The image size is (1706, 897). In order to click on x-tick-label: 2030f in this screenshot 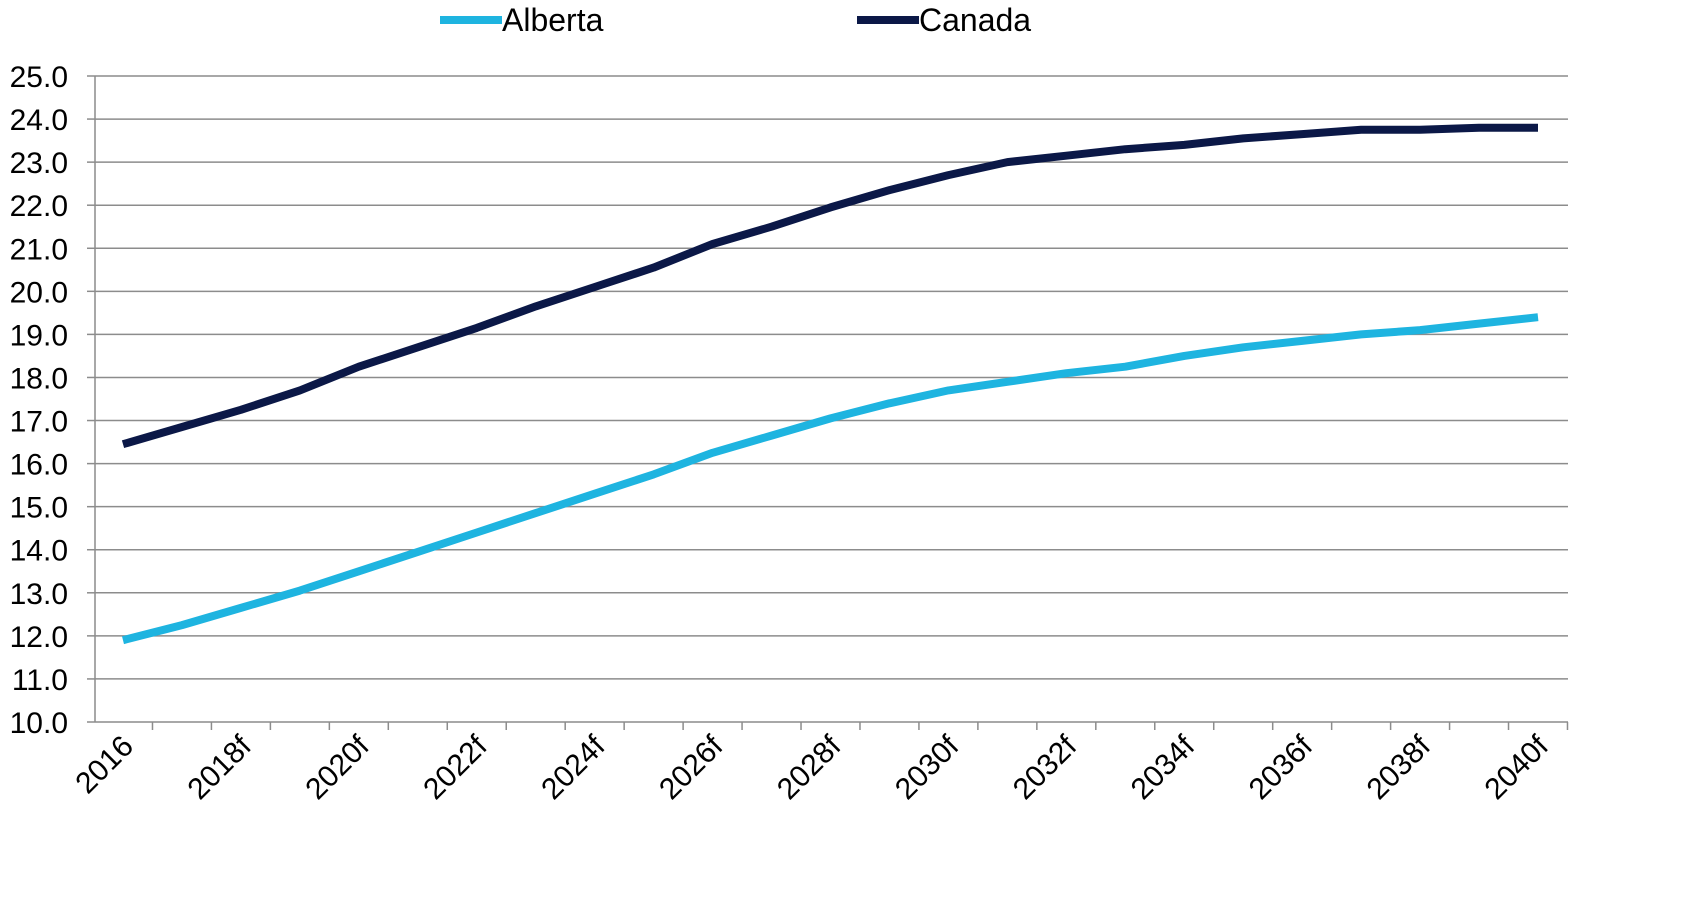, I will do `click(927, 767)`.